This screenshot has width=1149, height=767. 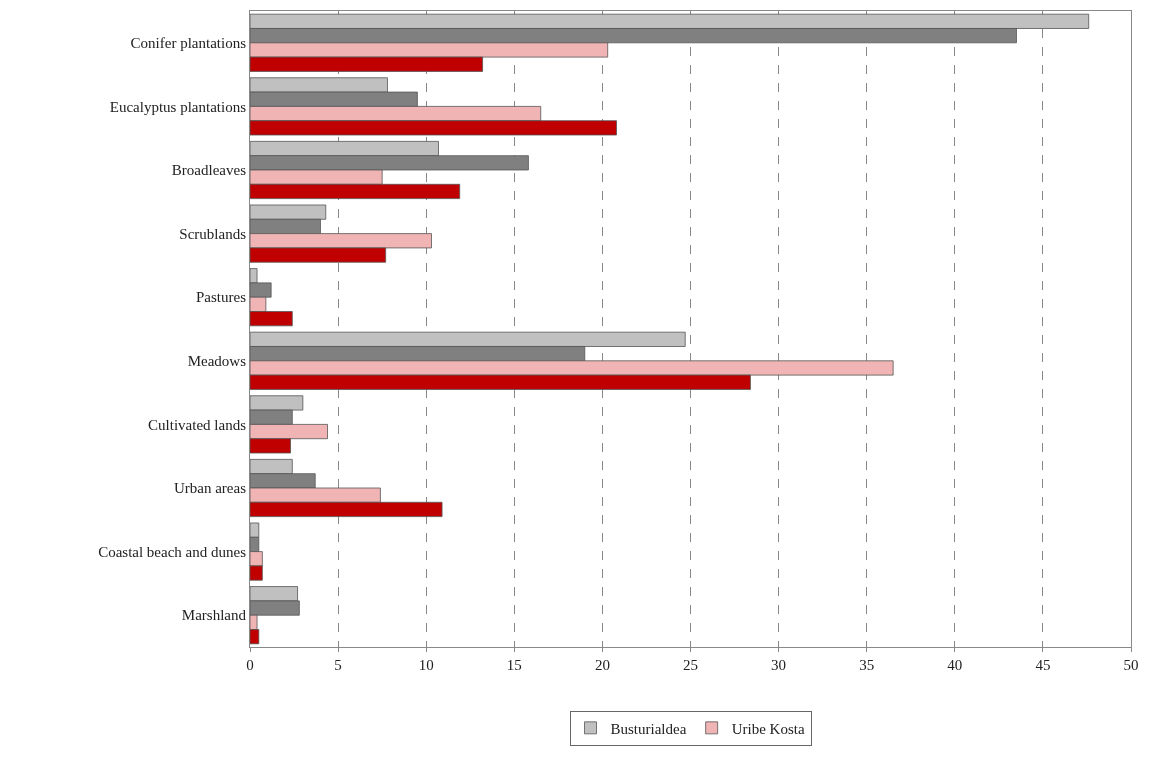 I want to click on x-tick-label: 50, so click(x=1131, y=665).